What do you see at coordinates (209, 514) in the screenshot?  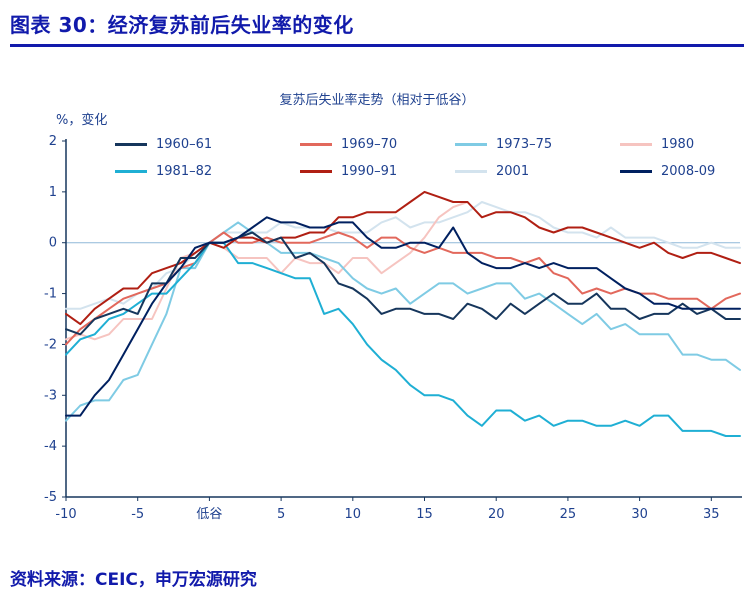 I see `x-tick-label: 低谷` at bounding box center [209, 514].